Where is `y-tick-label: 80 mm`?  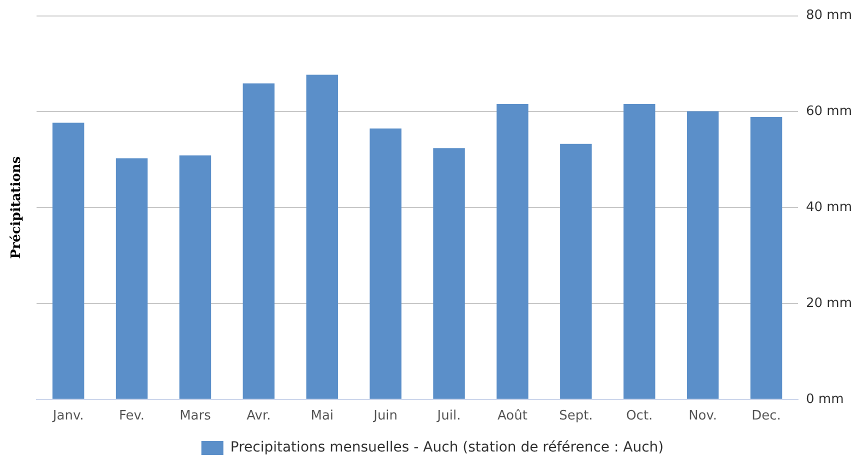 y-tick-label: 80 mm is located at coordinates (829, 16).